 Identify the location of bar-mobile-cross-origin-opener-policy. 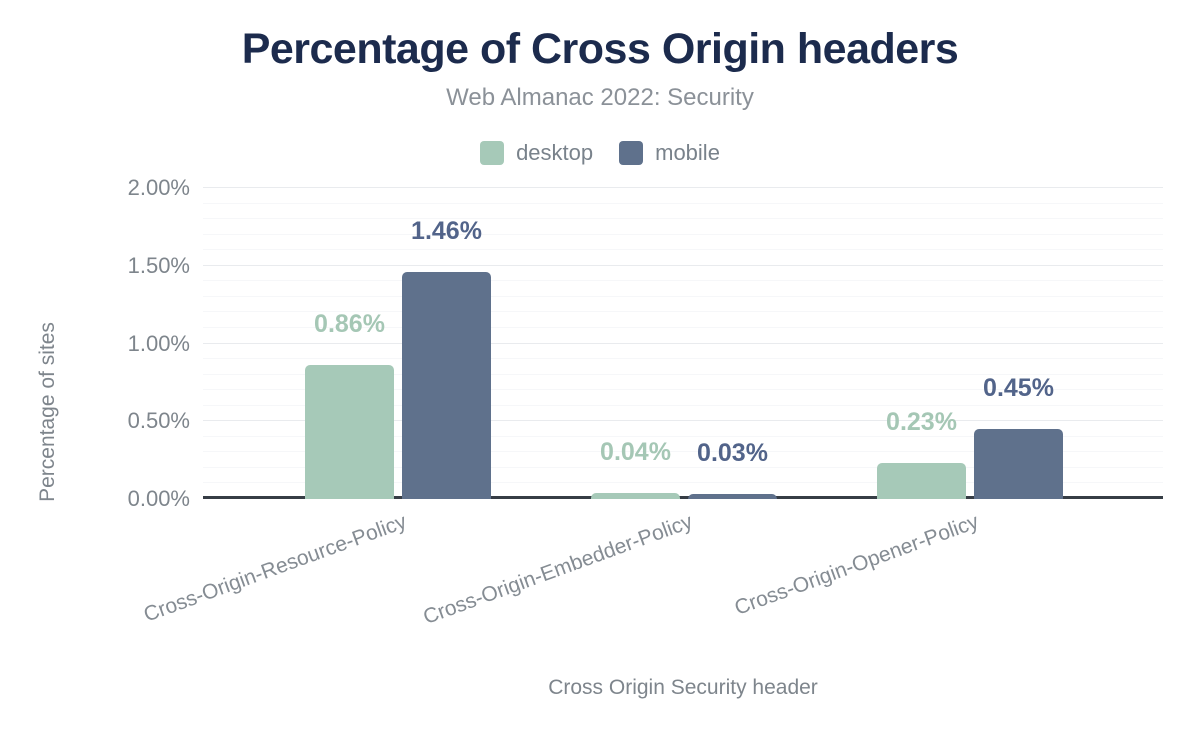
(1018, 464).